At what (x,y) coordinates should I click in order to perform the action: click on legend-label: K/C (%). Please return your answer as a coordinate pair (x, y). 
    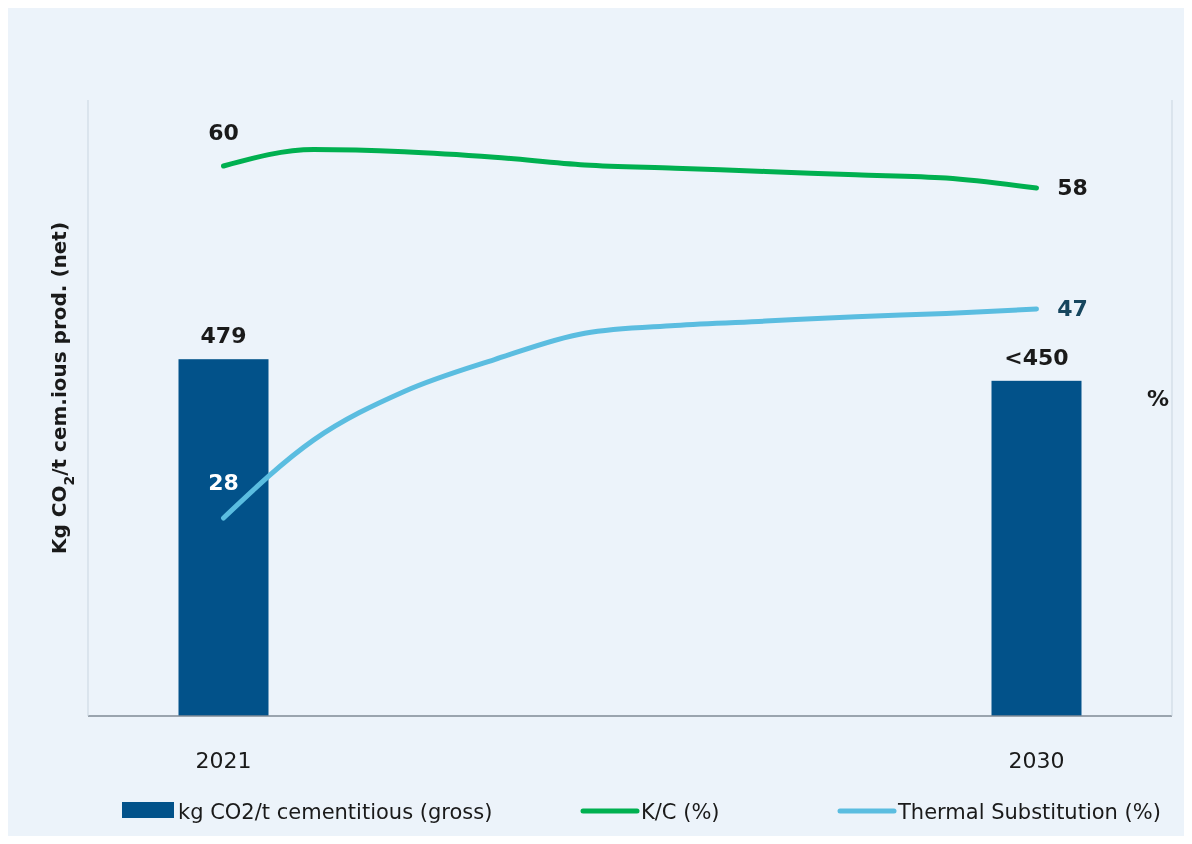
    Looking at the image, I should click on (680, 812).